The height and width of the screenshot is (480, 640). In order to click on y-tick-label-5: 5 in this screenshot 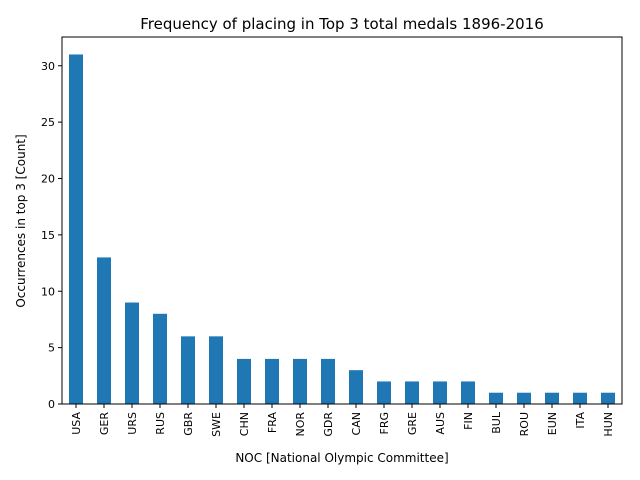, I will do `click(51, 348)`.